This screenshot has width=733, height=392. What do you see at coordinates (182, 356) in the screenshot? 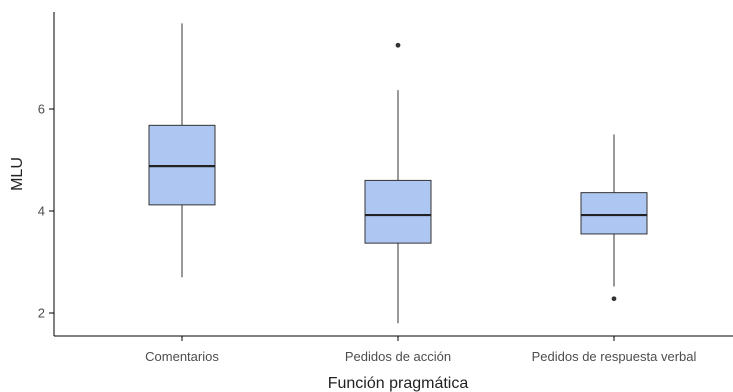
I see `x-tick-label: Comentarios` at bounding box center [182, 356].